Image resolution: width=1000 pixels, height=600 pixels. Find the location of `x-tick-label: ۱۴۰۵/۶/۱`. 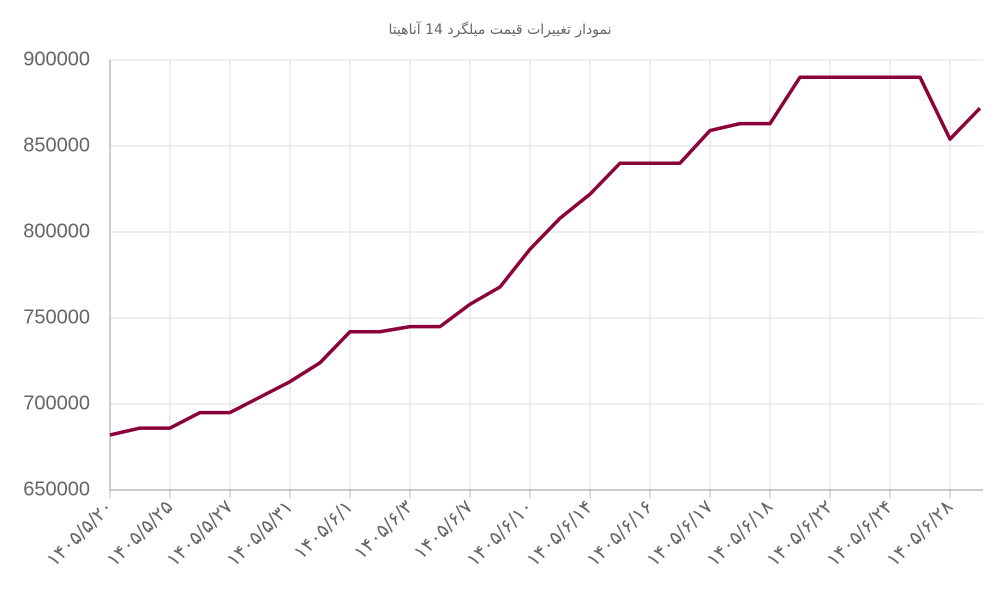

x-tick-label: ۱۴۰۵/۶/۱ is located at coordinates (324, 530).